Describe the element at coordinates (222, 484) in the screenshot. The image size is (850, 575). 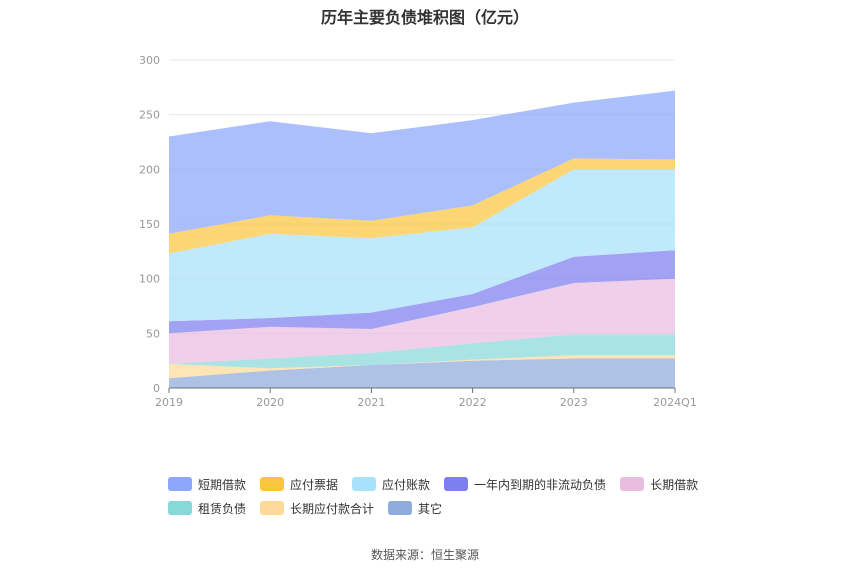
I see `legend-label: 短期借款` at that location.